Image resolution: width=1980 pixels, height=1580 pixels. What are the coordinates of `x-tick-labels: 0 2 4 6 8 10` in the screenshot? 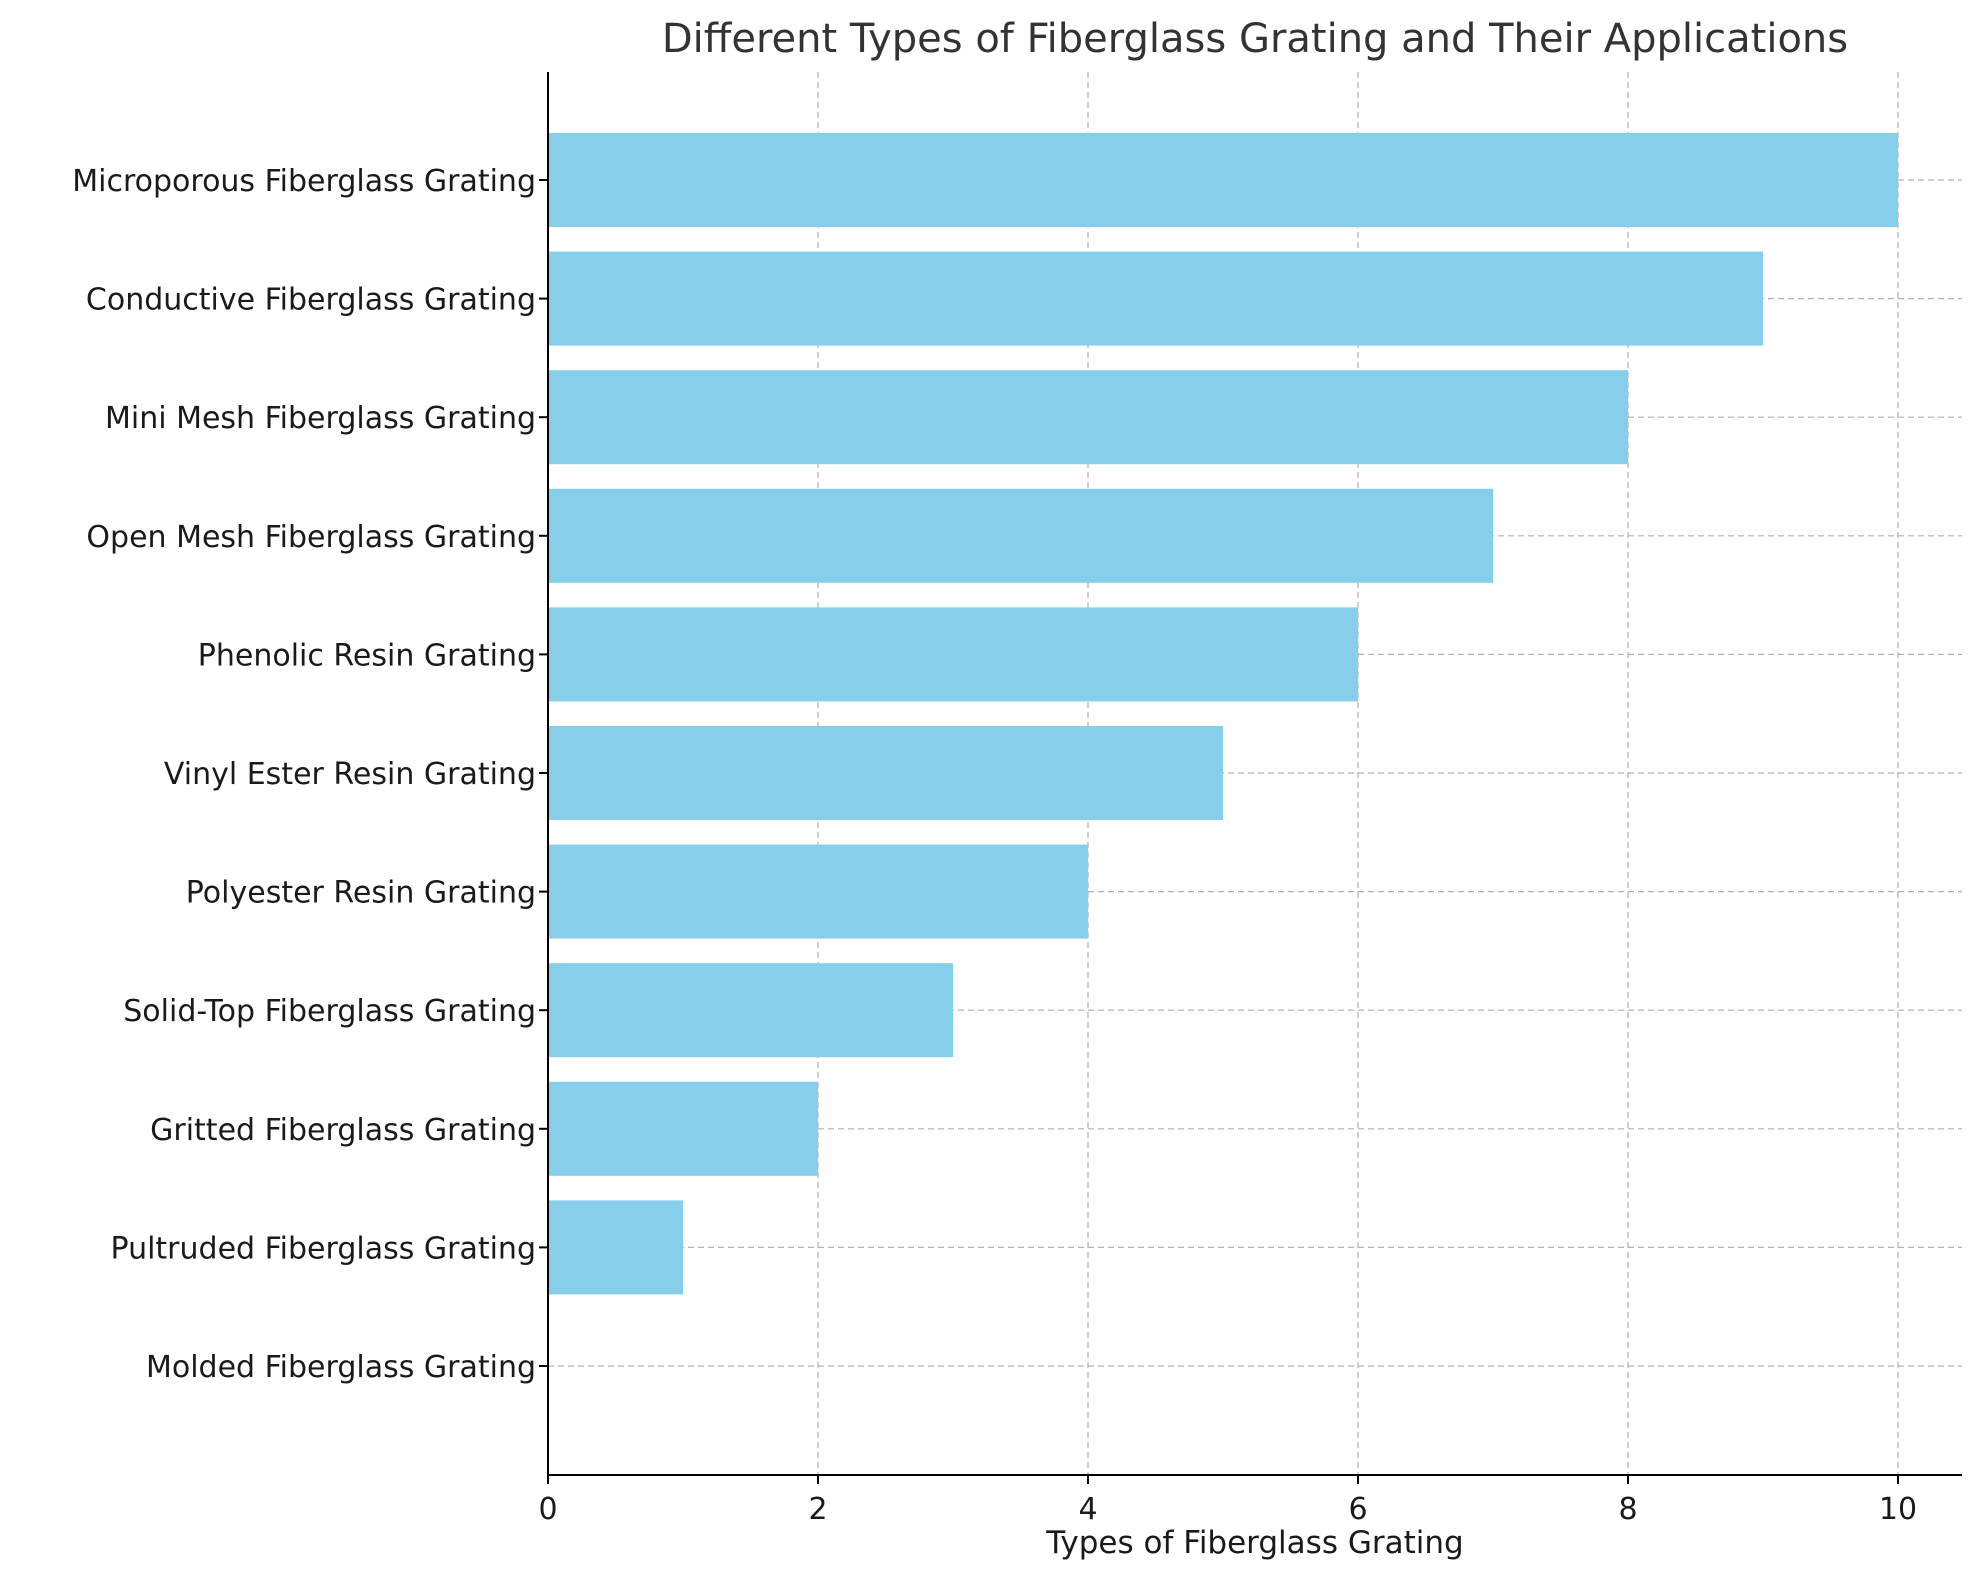 It's located at (1227, 1501).